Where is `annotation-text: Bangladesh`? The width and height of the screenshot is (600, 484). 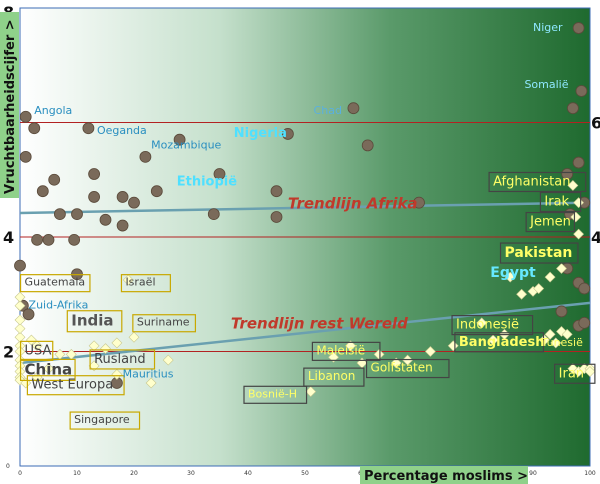
annotation-text: Bangladesh is located at coordinates (502, 342).